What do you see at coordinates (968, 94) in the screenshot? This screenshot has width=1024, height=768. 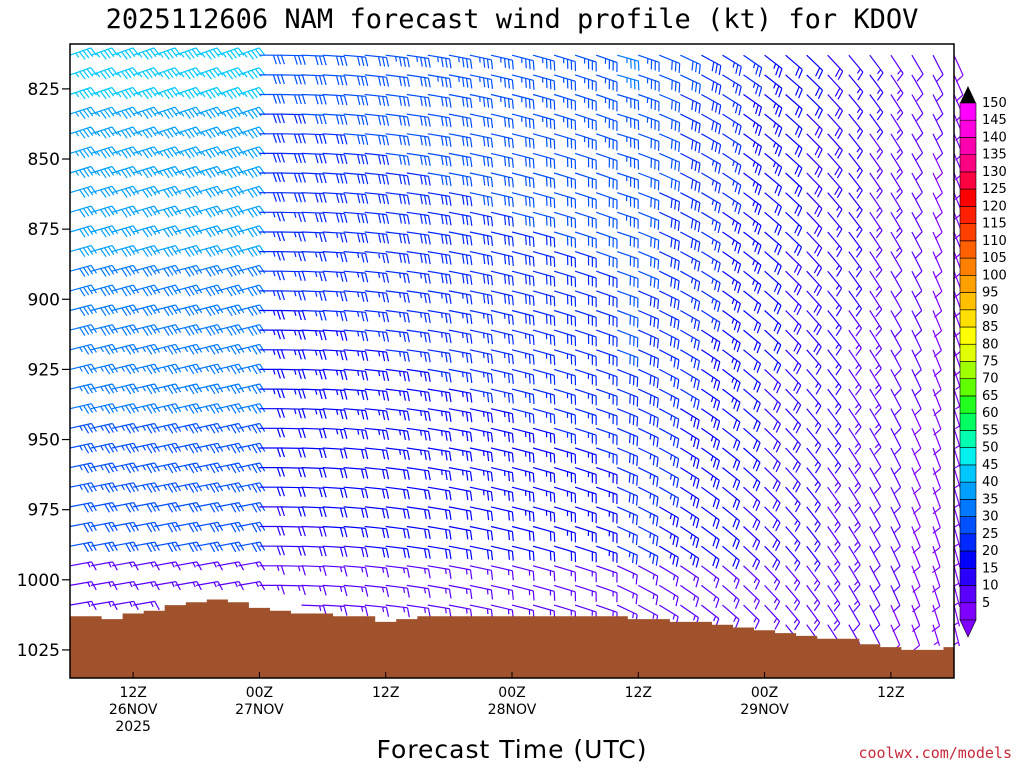 I see `colorbar-max-arrow` at bounding box center [968, 94].